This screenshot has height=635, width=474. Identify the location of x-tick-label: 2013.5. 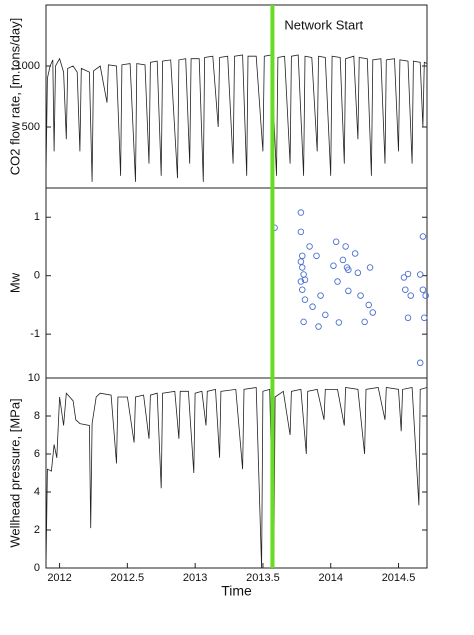
(263, 578).